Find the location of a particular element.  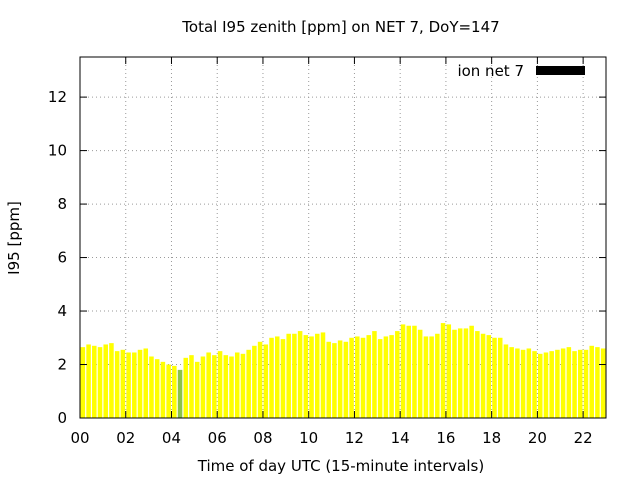

x-tick-label: 06 is located at coordinates (217, 438).